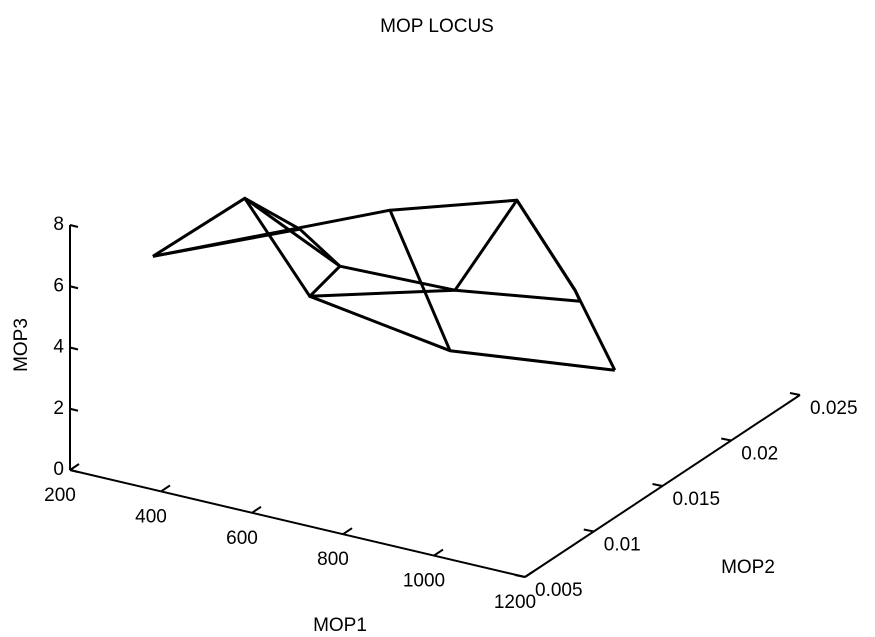  What do you see at coordinates (697, 499) in the screenshot?
I see `y-tick-label: 0.015` at bounding box center [697, 499].